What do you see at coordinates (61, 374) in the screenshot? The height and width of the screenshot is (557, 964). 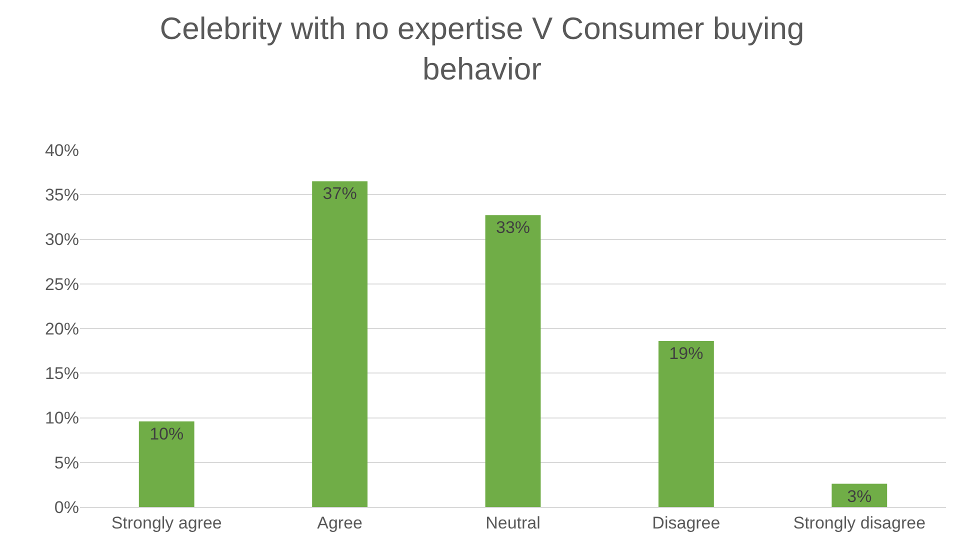 I see `y-tick-label: 15%` at bounding box center [61, 374].